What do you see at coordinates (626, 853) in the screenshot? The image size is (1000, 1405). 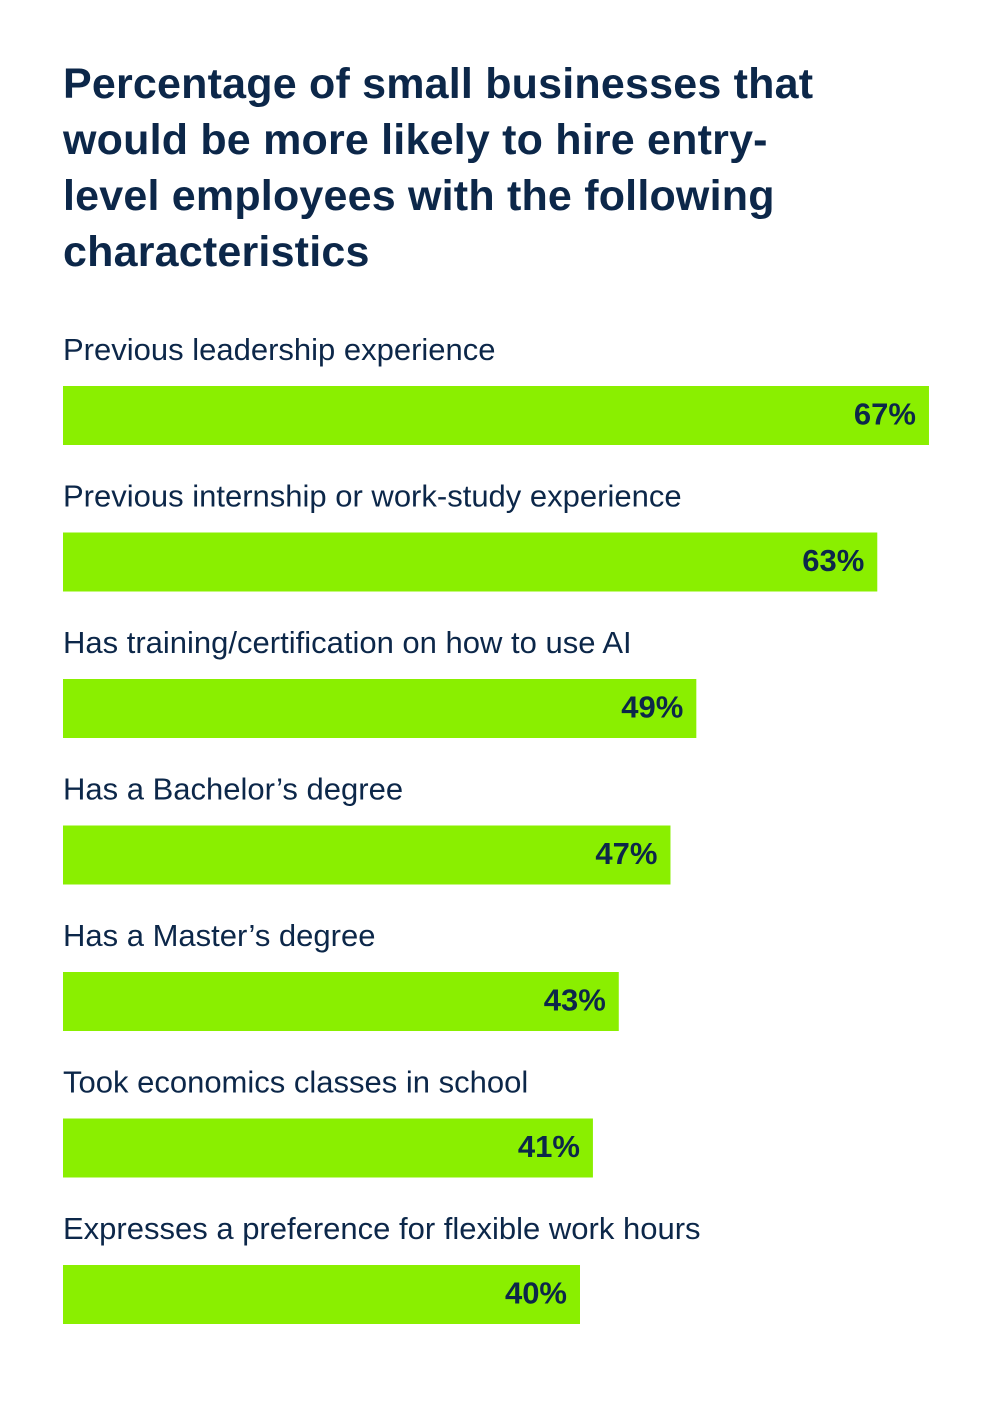 I see `value-label: 47%` at bounding box center [626, 853].